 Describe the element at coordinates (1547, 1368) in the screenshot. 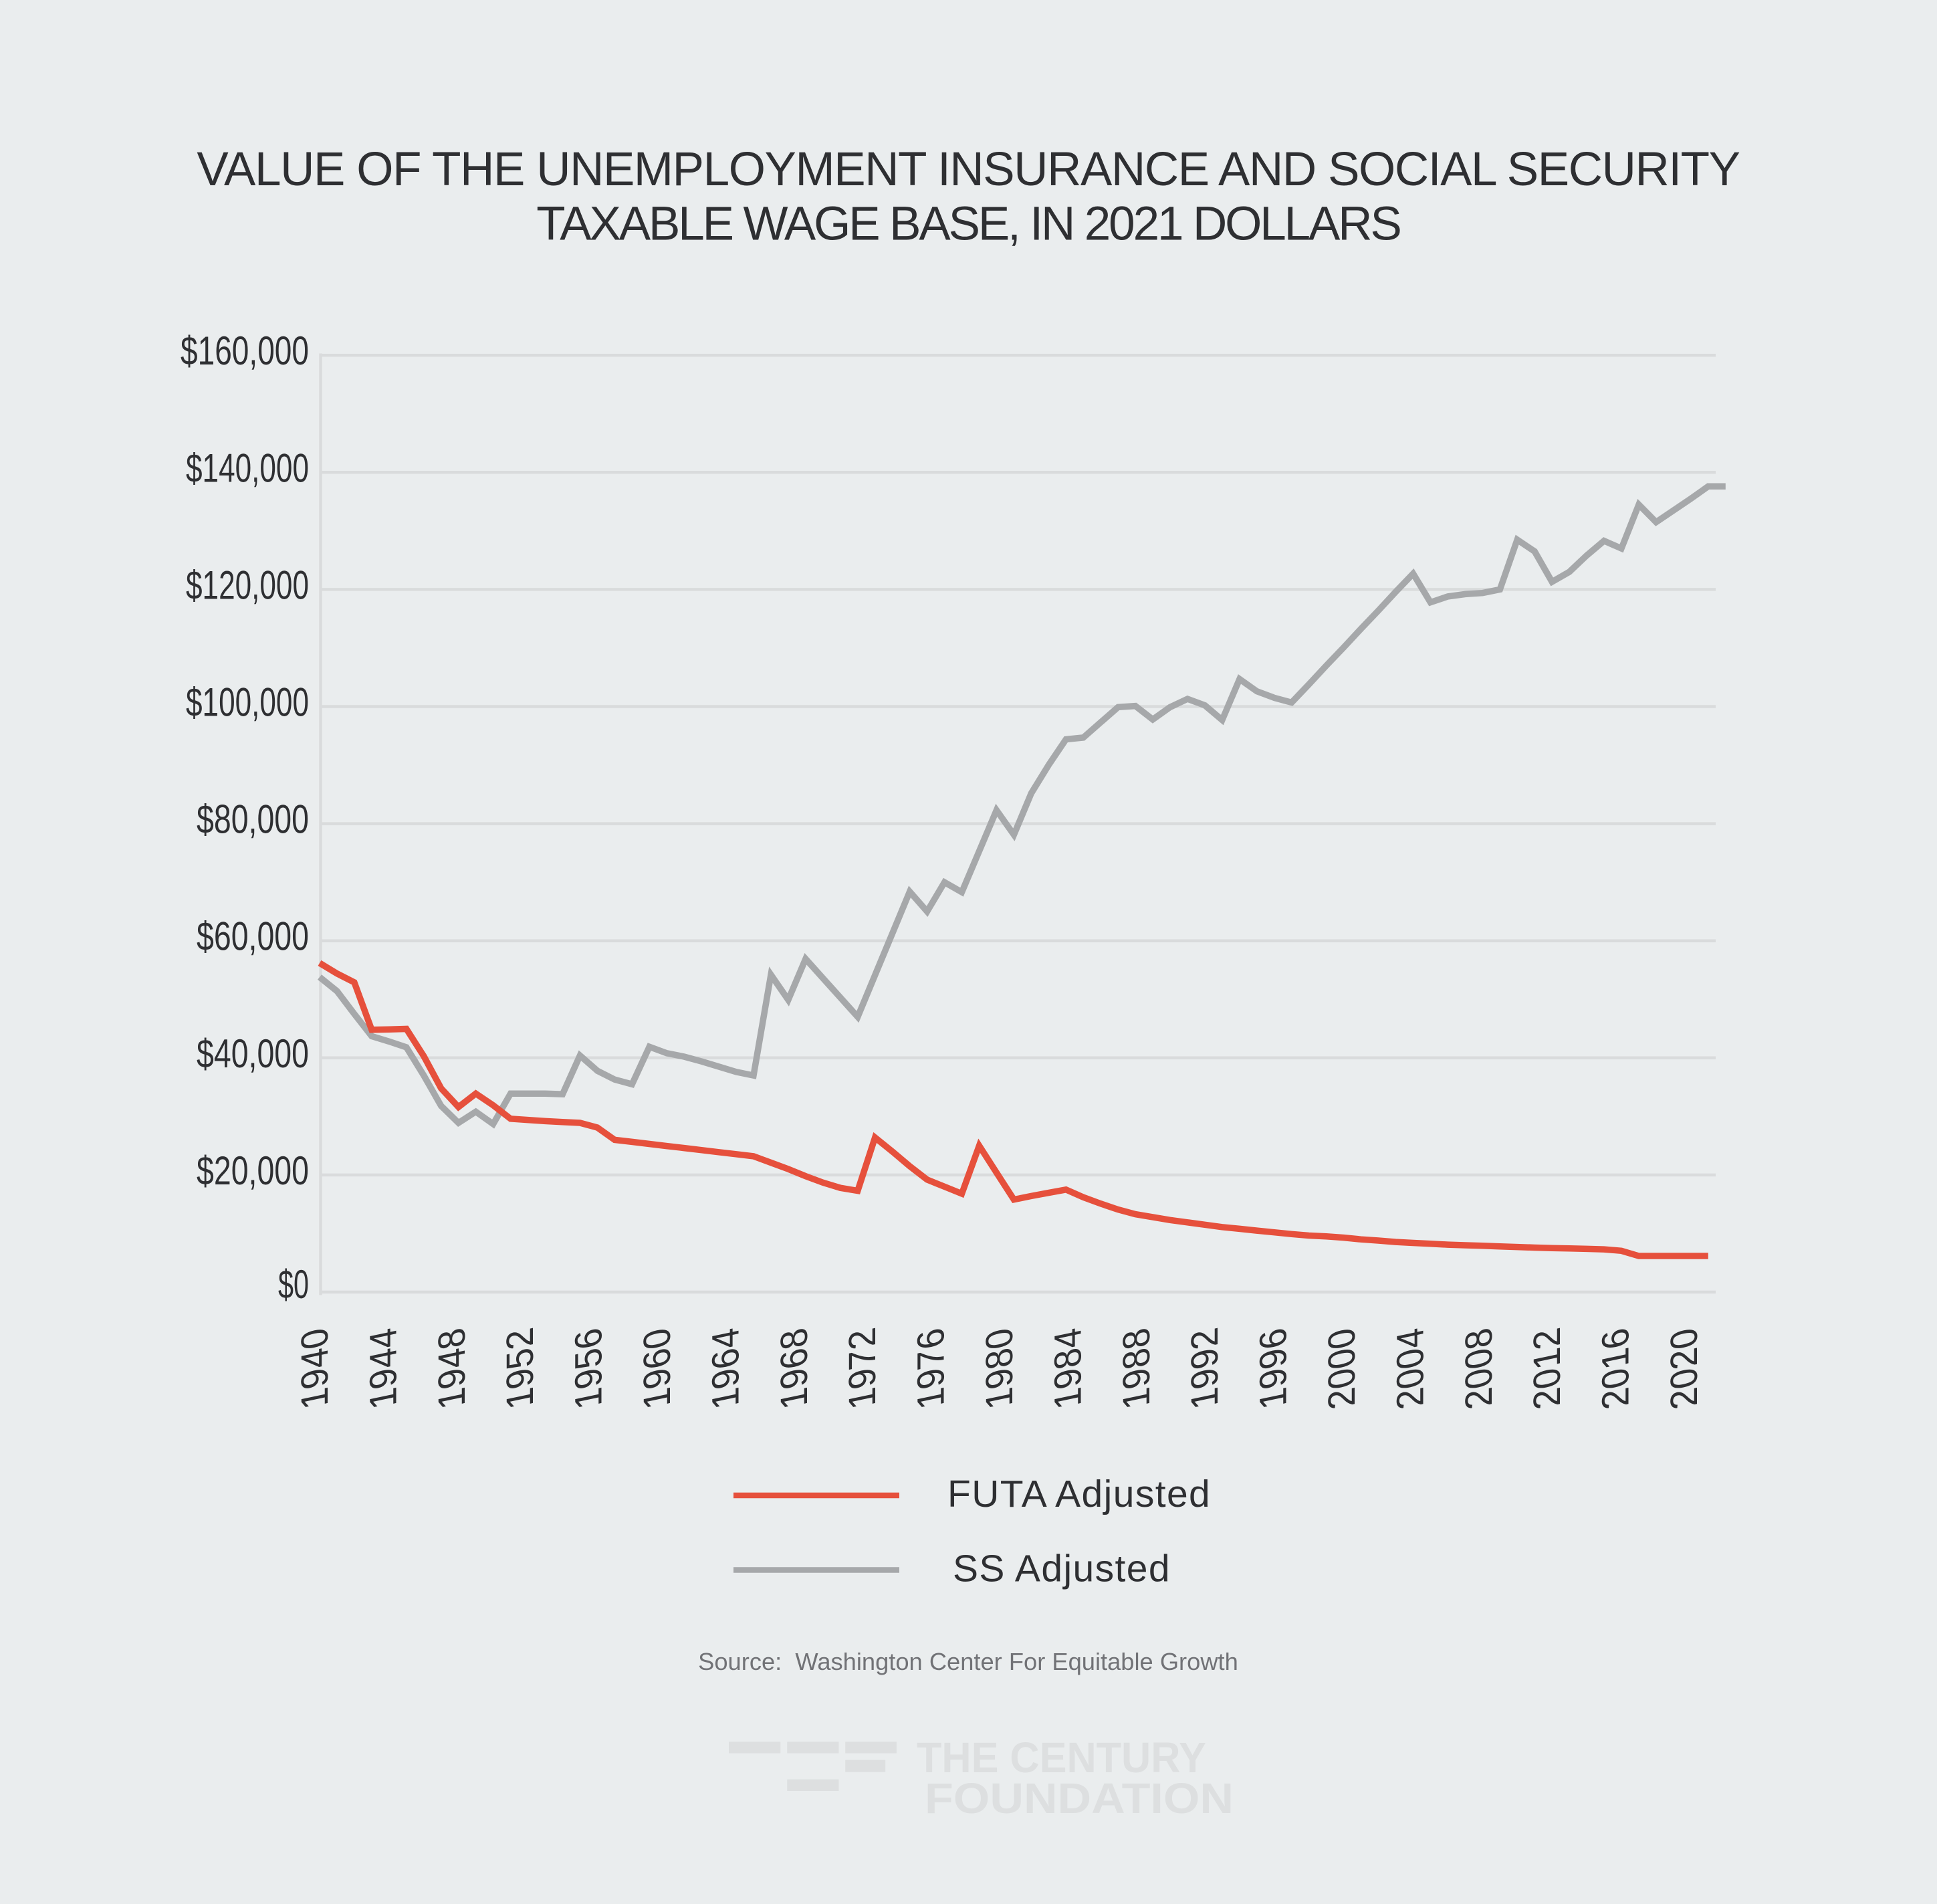

I see `svg-text: 2012` at that location.